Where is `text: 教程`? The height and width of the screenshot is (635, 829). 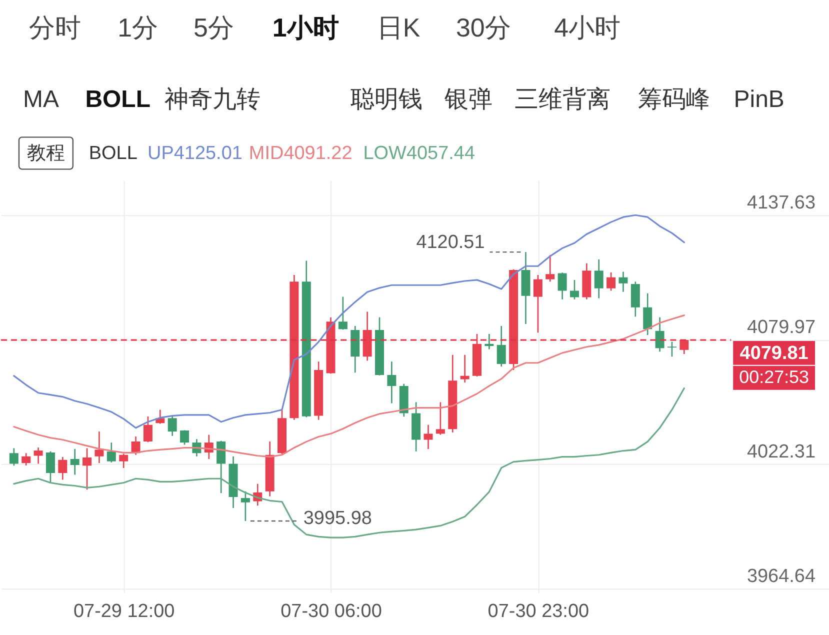 text: 教程 is located at coordinates (45, 153).